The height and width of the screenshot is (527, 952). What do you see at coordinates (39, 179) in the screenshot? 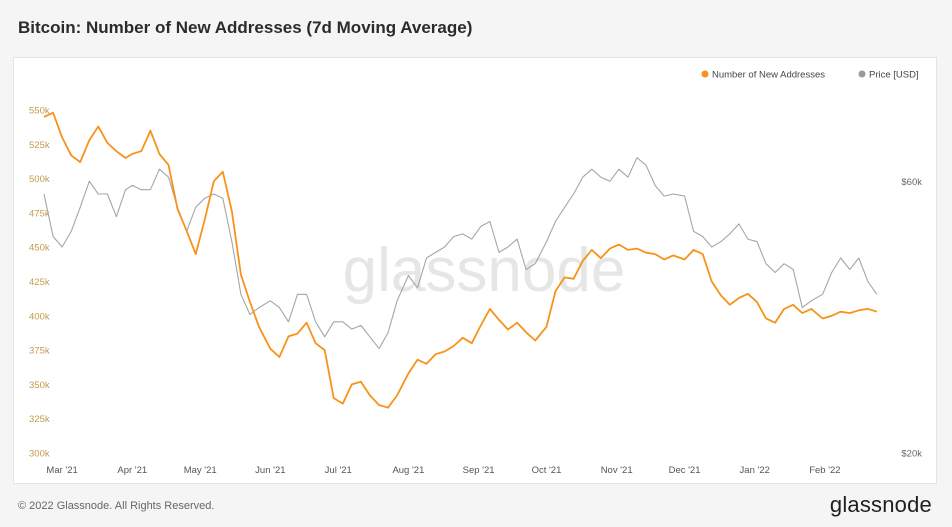
I see `left-axis-tick-label: 500k` at bounding box center [39, 179].